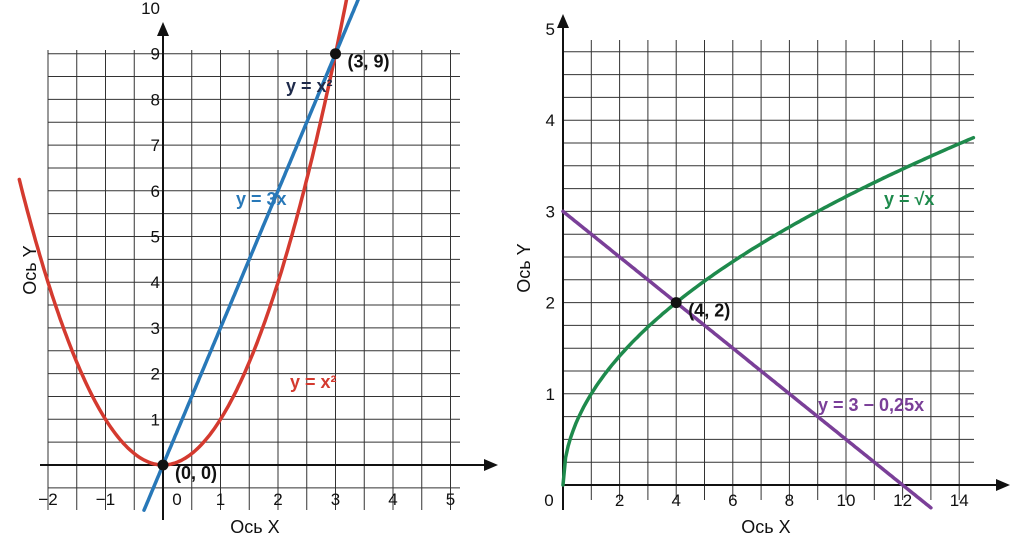 The width and height of the screenshot is (1024, 559). Describe the element at coordinates (902, 500) in the screenshot. I see `x-tick-label: 12` at that location.